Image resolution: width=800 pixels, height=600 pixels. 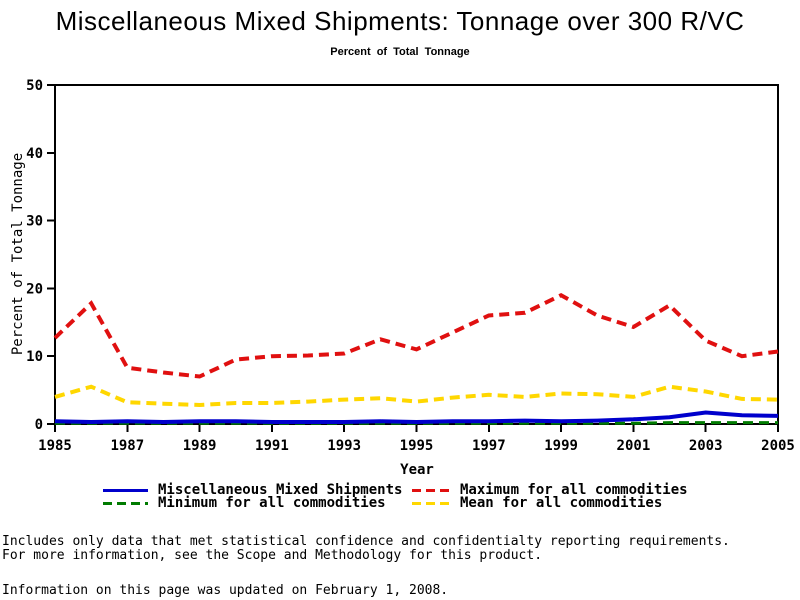 What do you see at coordinates (18, 254) in the screenshot?
I see `y-axis-title: Percent of Total Tonnage` at bounding box center [18, 254].